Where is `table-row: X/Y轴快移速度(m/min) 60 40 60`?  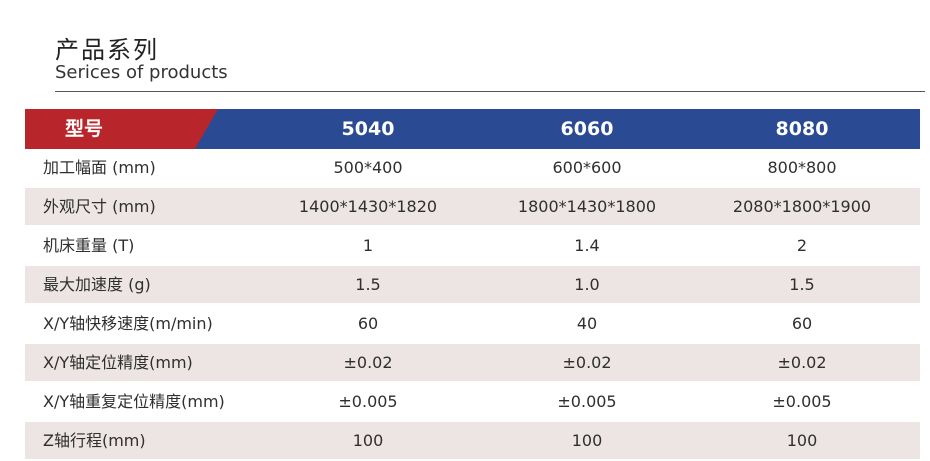 table-row: X/Y轴快移速度(m/min) 60 40 60 is located at coordinates (472, 324).